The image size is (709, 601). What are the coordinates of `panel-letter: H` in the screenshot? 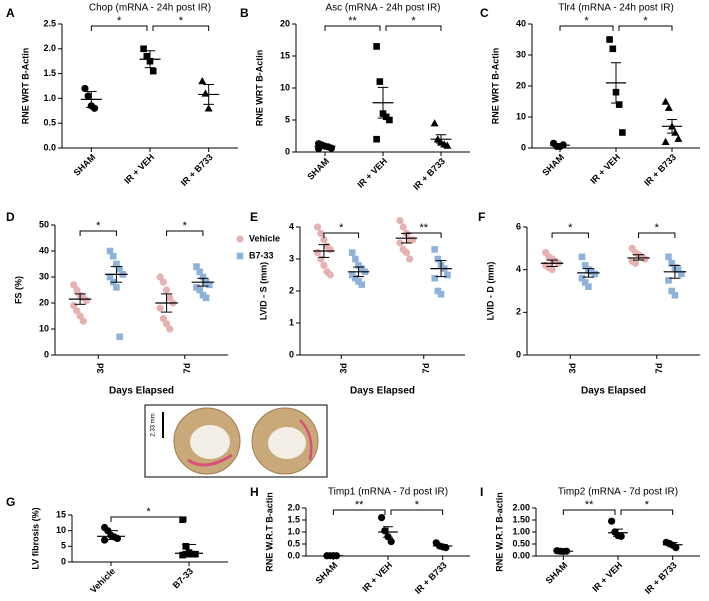 It's located at (254, 492).